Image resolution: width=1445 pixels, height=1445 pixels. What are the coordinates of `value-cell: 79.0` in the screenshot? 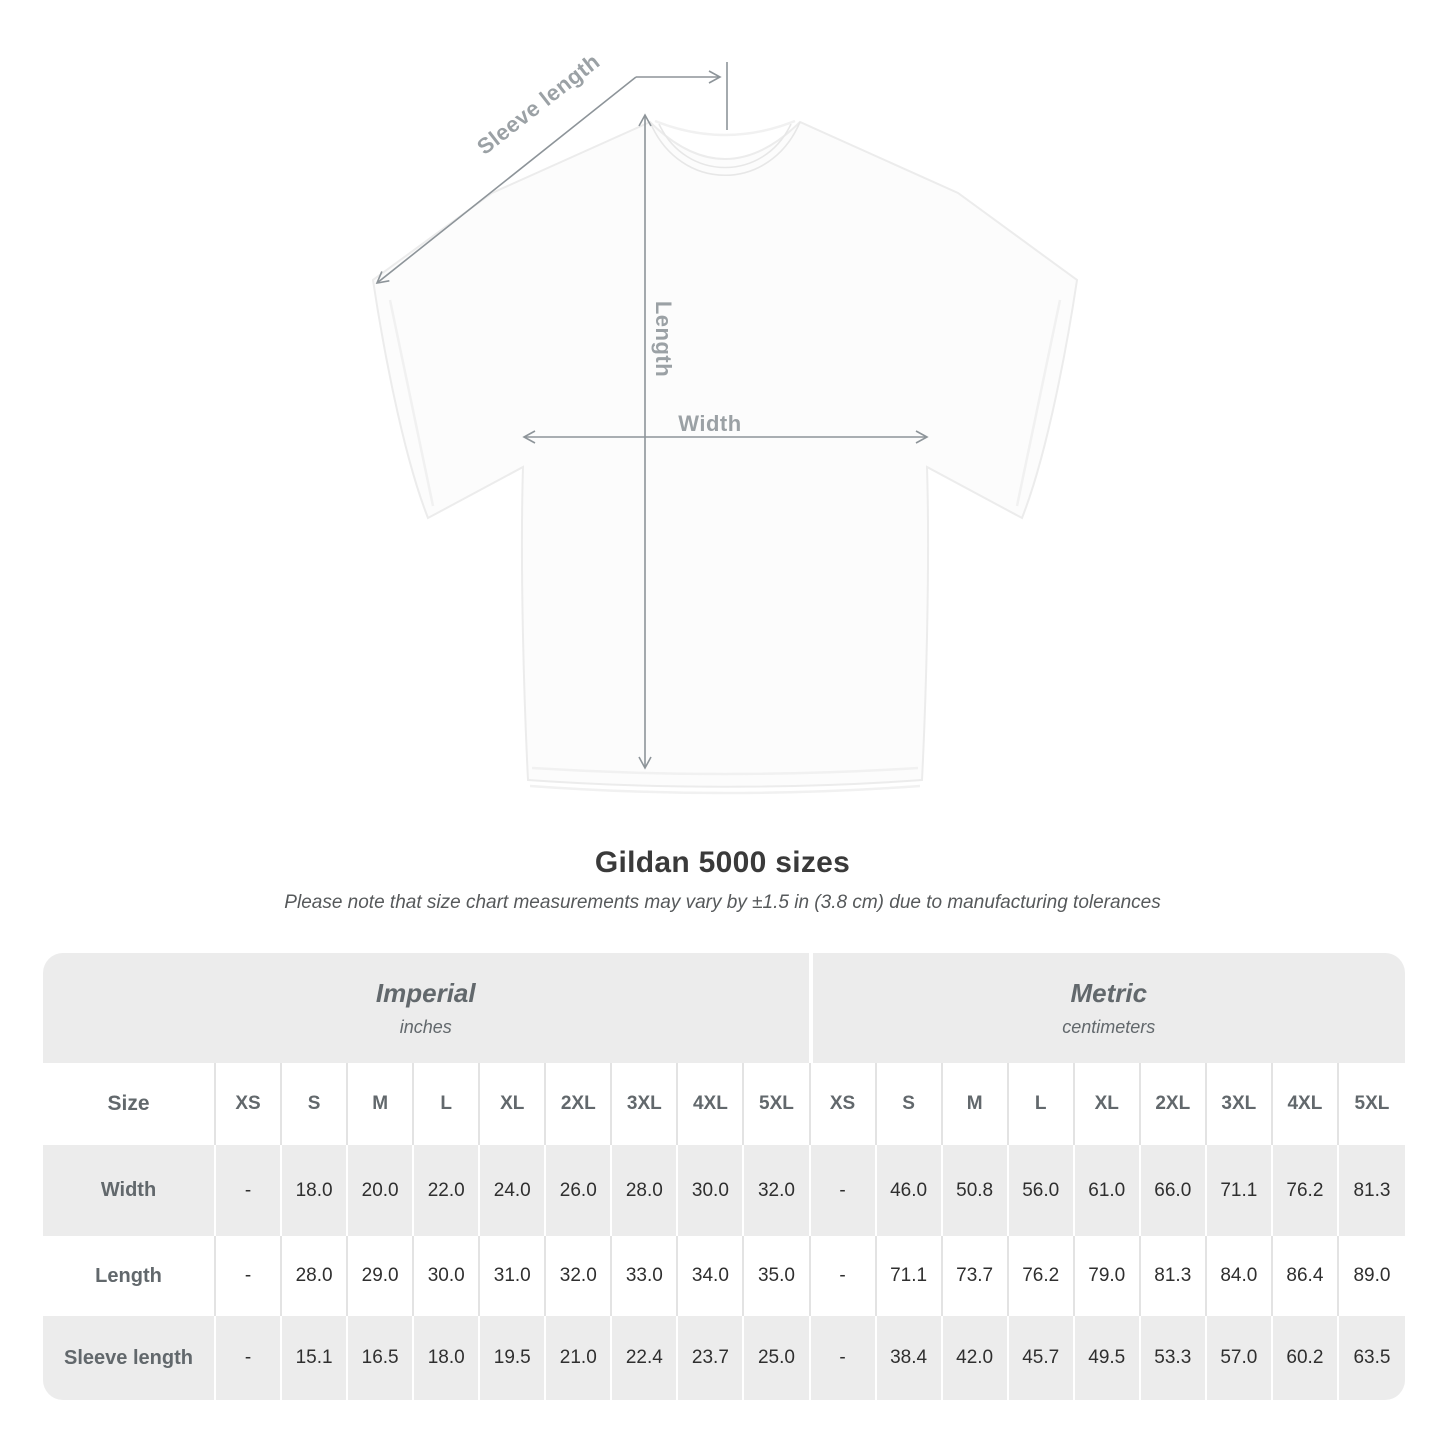 It's located at (1107, 1276).